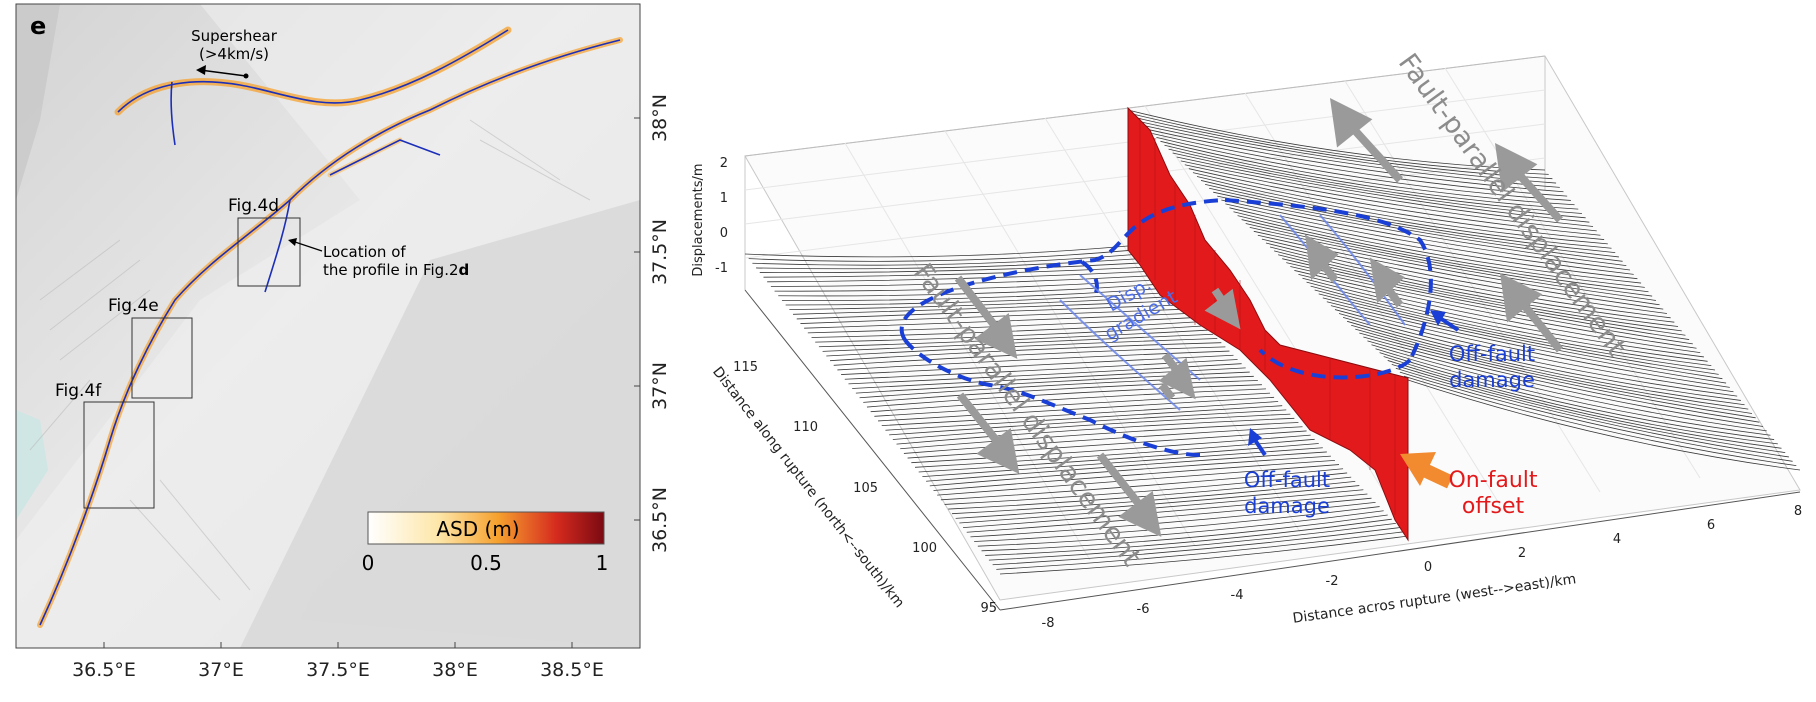 The height and width of the screenshot is (702, 1816). I want to click on offset-wall-ribs, so click(1267, 316).